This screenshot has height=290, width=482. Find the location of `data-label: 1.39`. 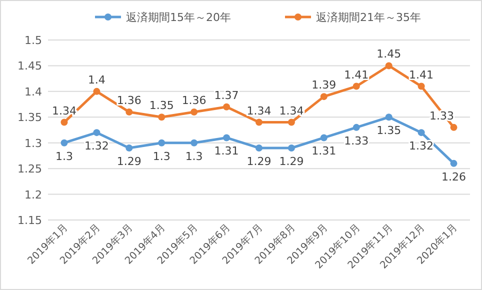

data-label: 1.39 is located at coordinates (324, 85).